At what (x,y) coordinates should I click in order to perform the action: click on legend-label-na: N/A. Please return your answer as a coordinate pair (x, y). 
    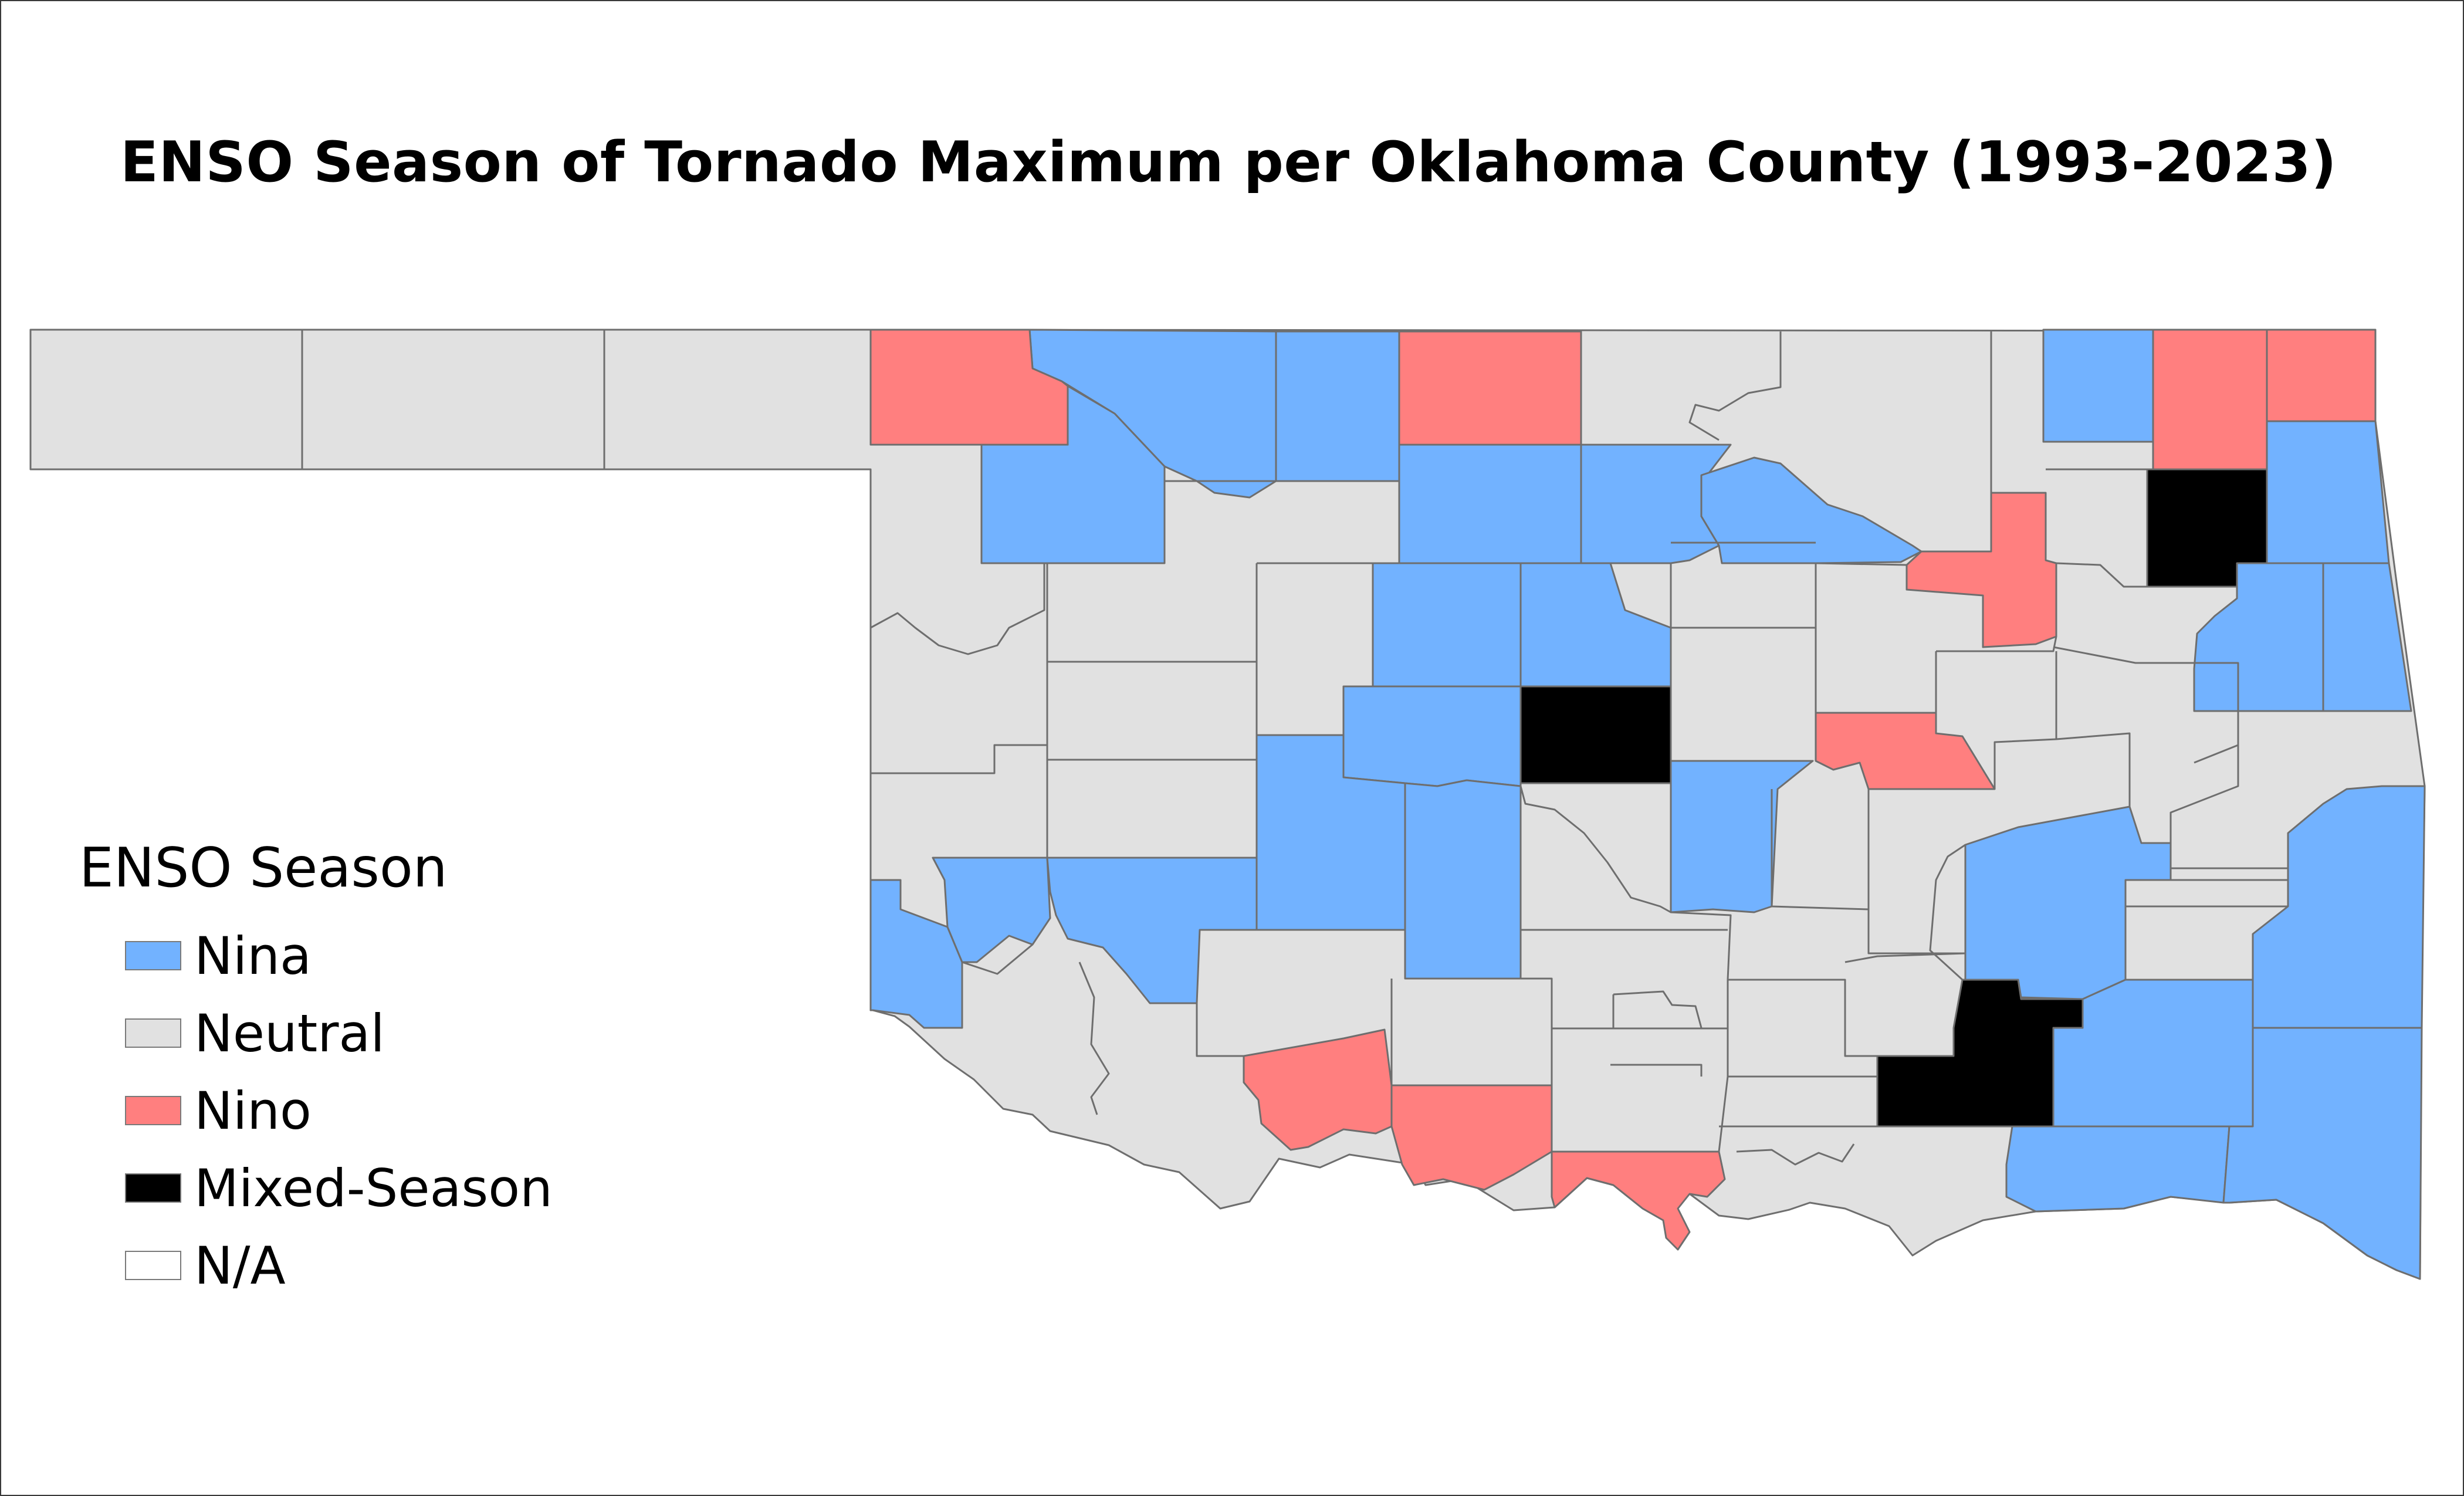
    Looking at the image, I should click on (240, 1266).